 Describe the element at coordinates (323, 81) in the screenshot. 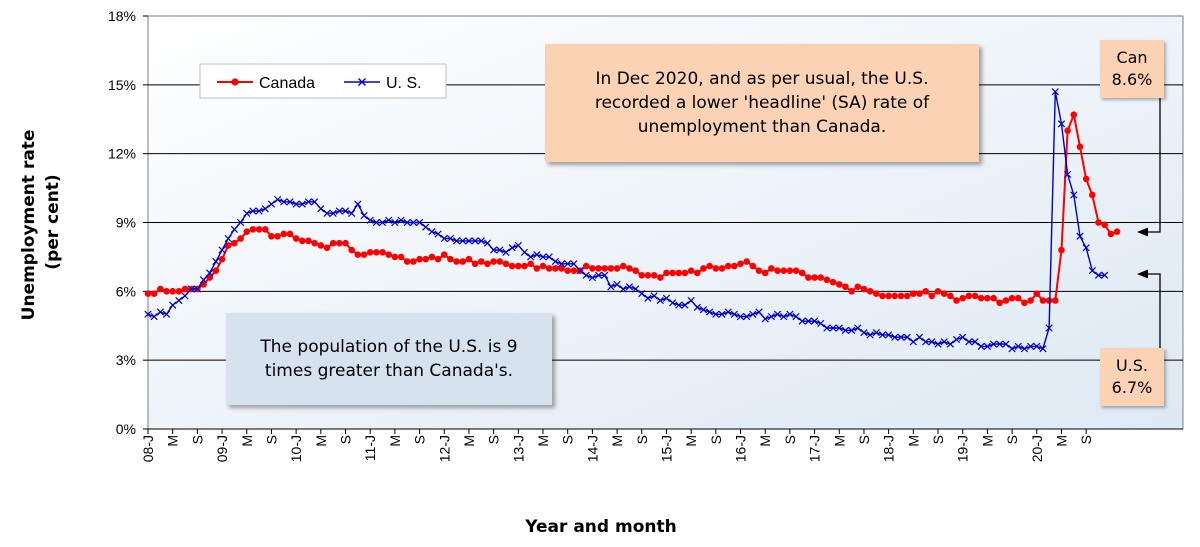

I see `legend-box` at that location.